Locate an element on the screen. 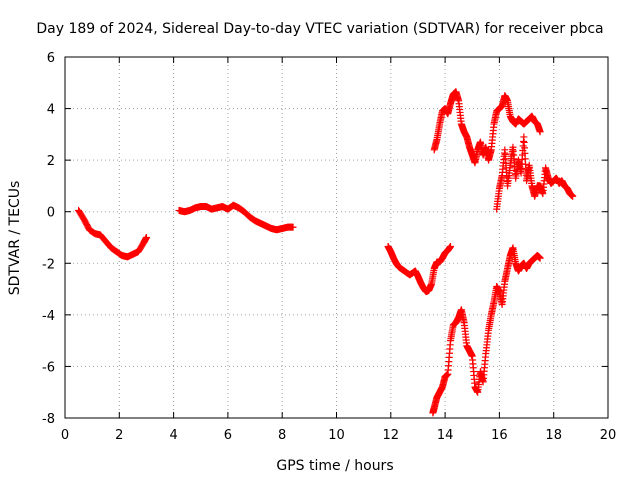 The width and height of the screenshot is (640, 480). x-tick-label: 10 is located at coordinates (336, 435).